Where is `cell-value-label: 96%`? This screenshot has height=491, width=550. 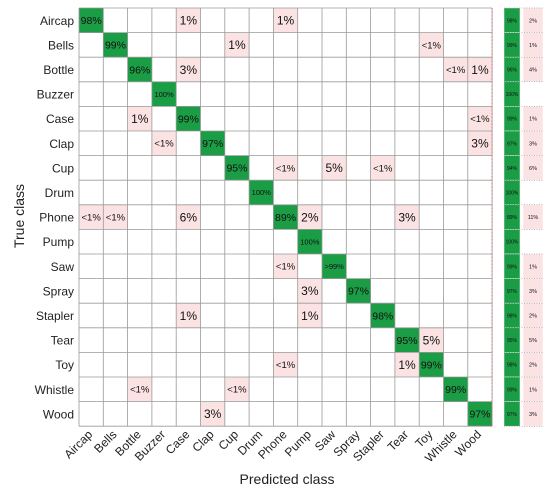
cell-value-label: 96% is located at coordinates (139, 70).